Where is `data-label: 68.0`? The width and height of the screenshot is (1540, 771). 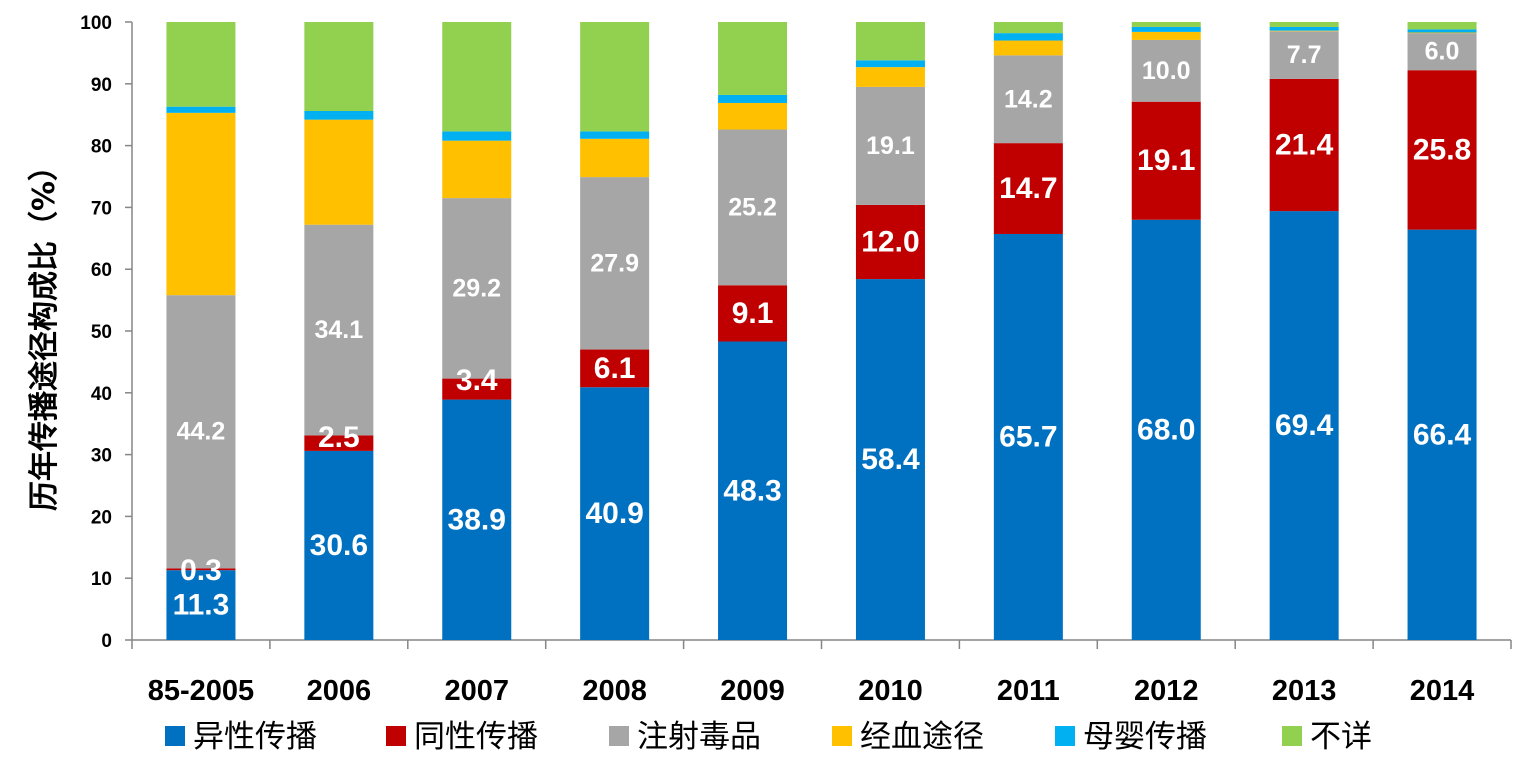 data-label: 68.0 is located at coordinates (1166, 429).